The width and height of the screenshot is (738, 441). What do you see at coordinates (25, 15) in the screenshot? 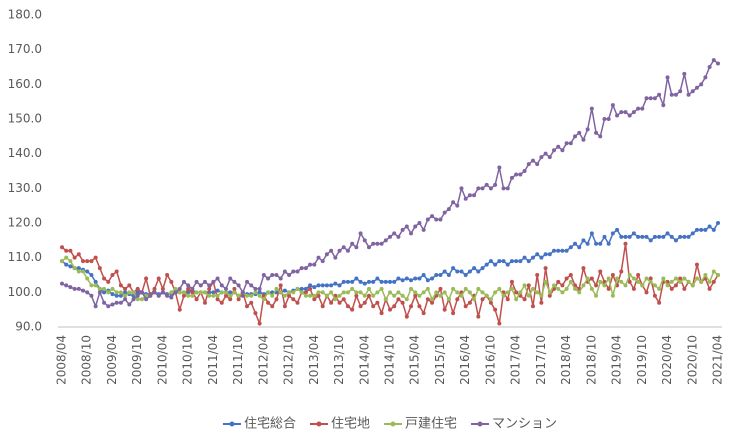
I see `y-tick-label: 180.0` at bounding box center [25, 15].